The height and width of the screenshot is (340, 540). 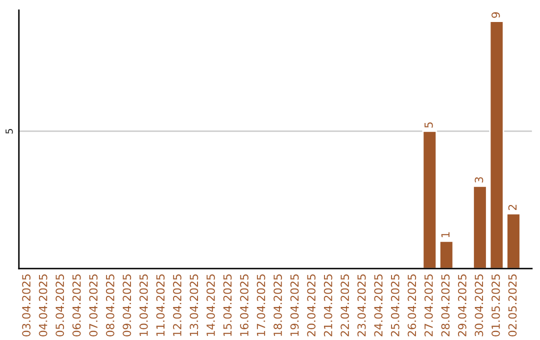 I want to click on x-tick-label: 23.04.2025, so click(x=361, y=305).